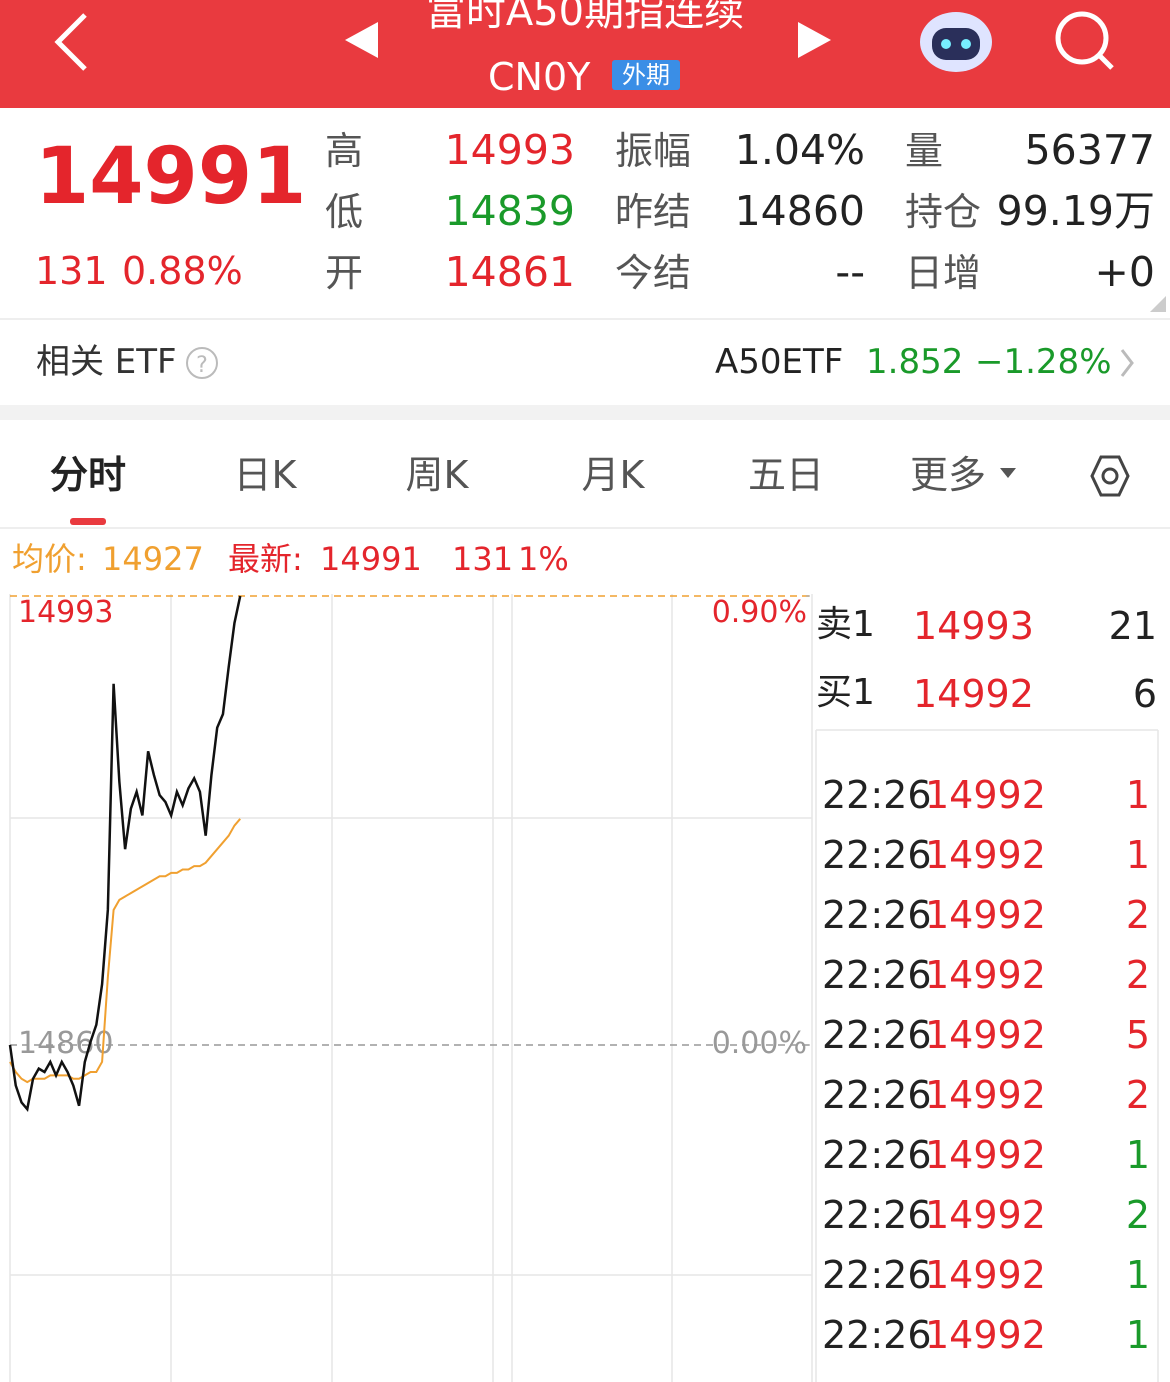 The image size is (1170, 1382). I want to click on legend-label: 最新:, so click(265, 559).